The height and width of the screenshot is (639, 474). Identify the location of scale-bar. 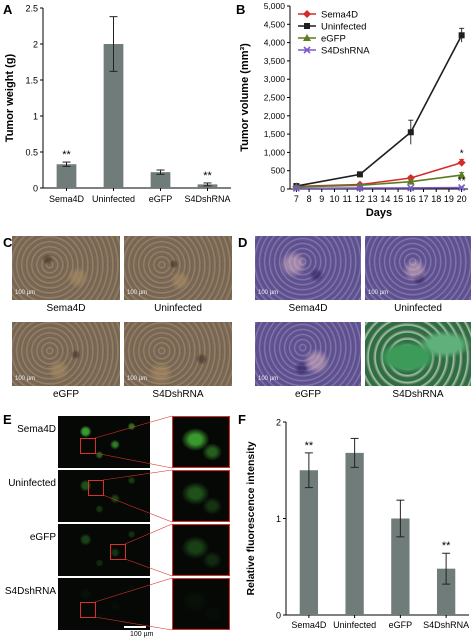
(135, 627).